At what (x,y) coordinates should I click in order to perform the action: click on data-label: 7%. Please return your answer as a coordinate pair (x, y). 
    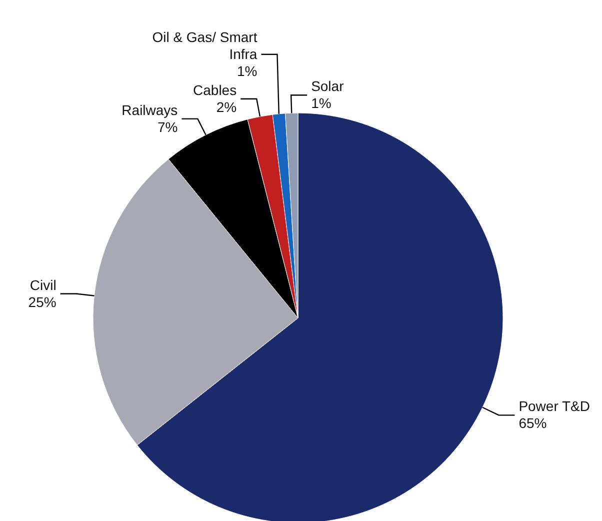
    Looking at the image, I should click on (167, 126).